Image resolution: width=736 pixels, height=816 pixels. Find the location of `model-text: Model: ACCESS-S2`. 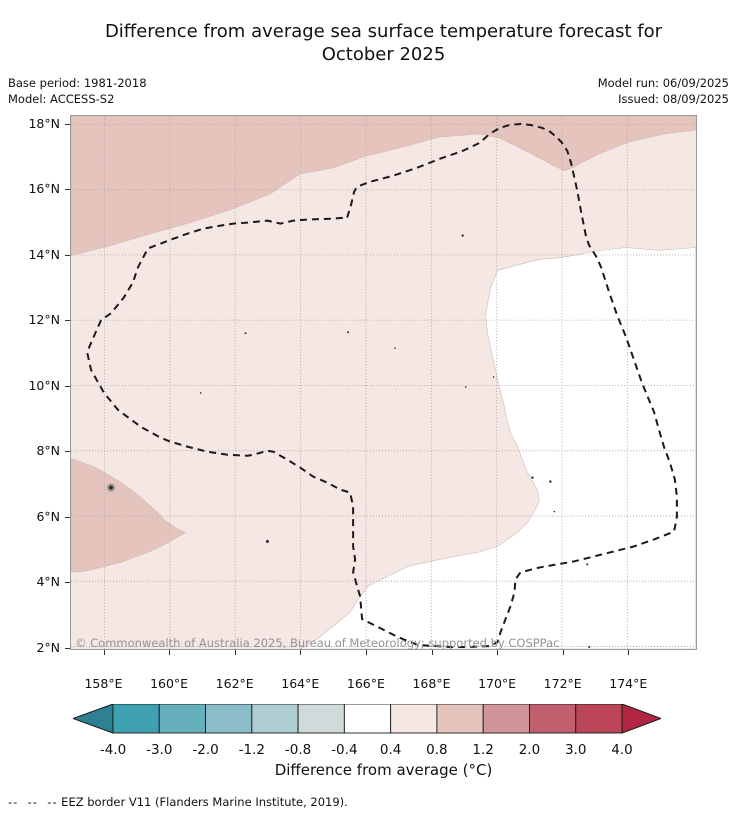

model-text: Model: ACCESS-S2 is located at coordinates (61, 99).